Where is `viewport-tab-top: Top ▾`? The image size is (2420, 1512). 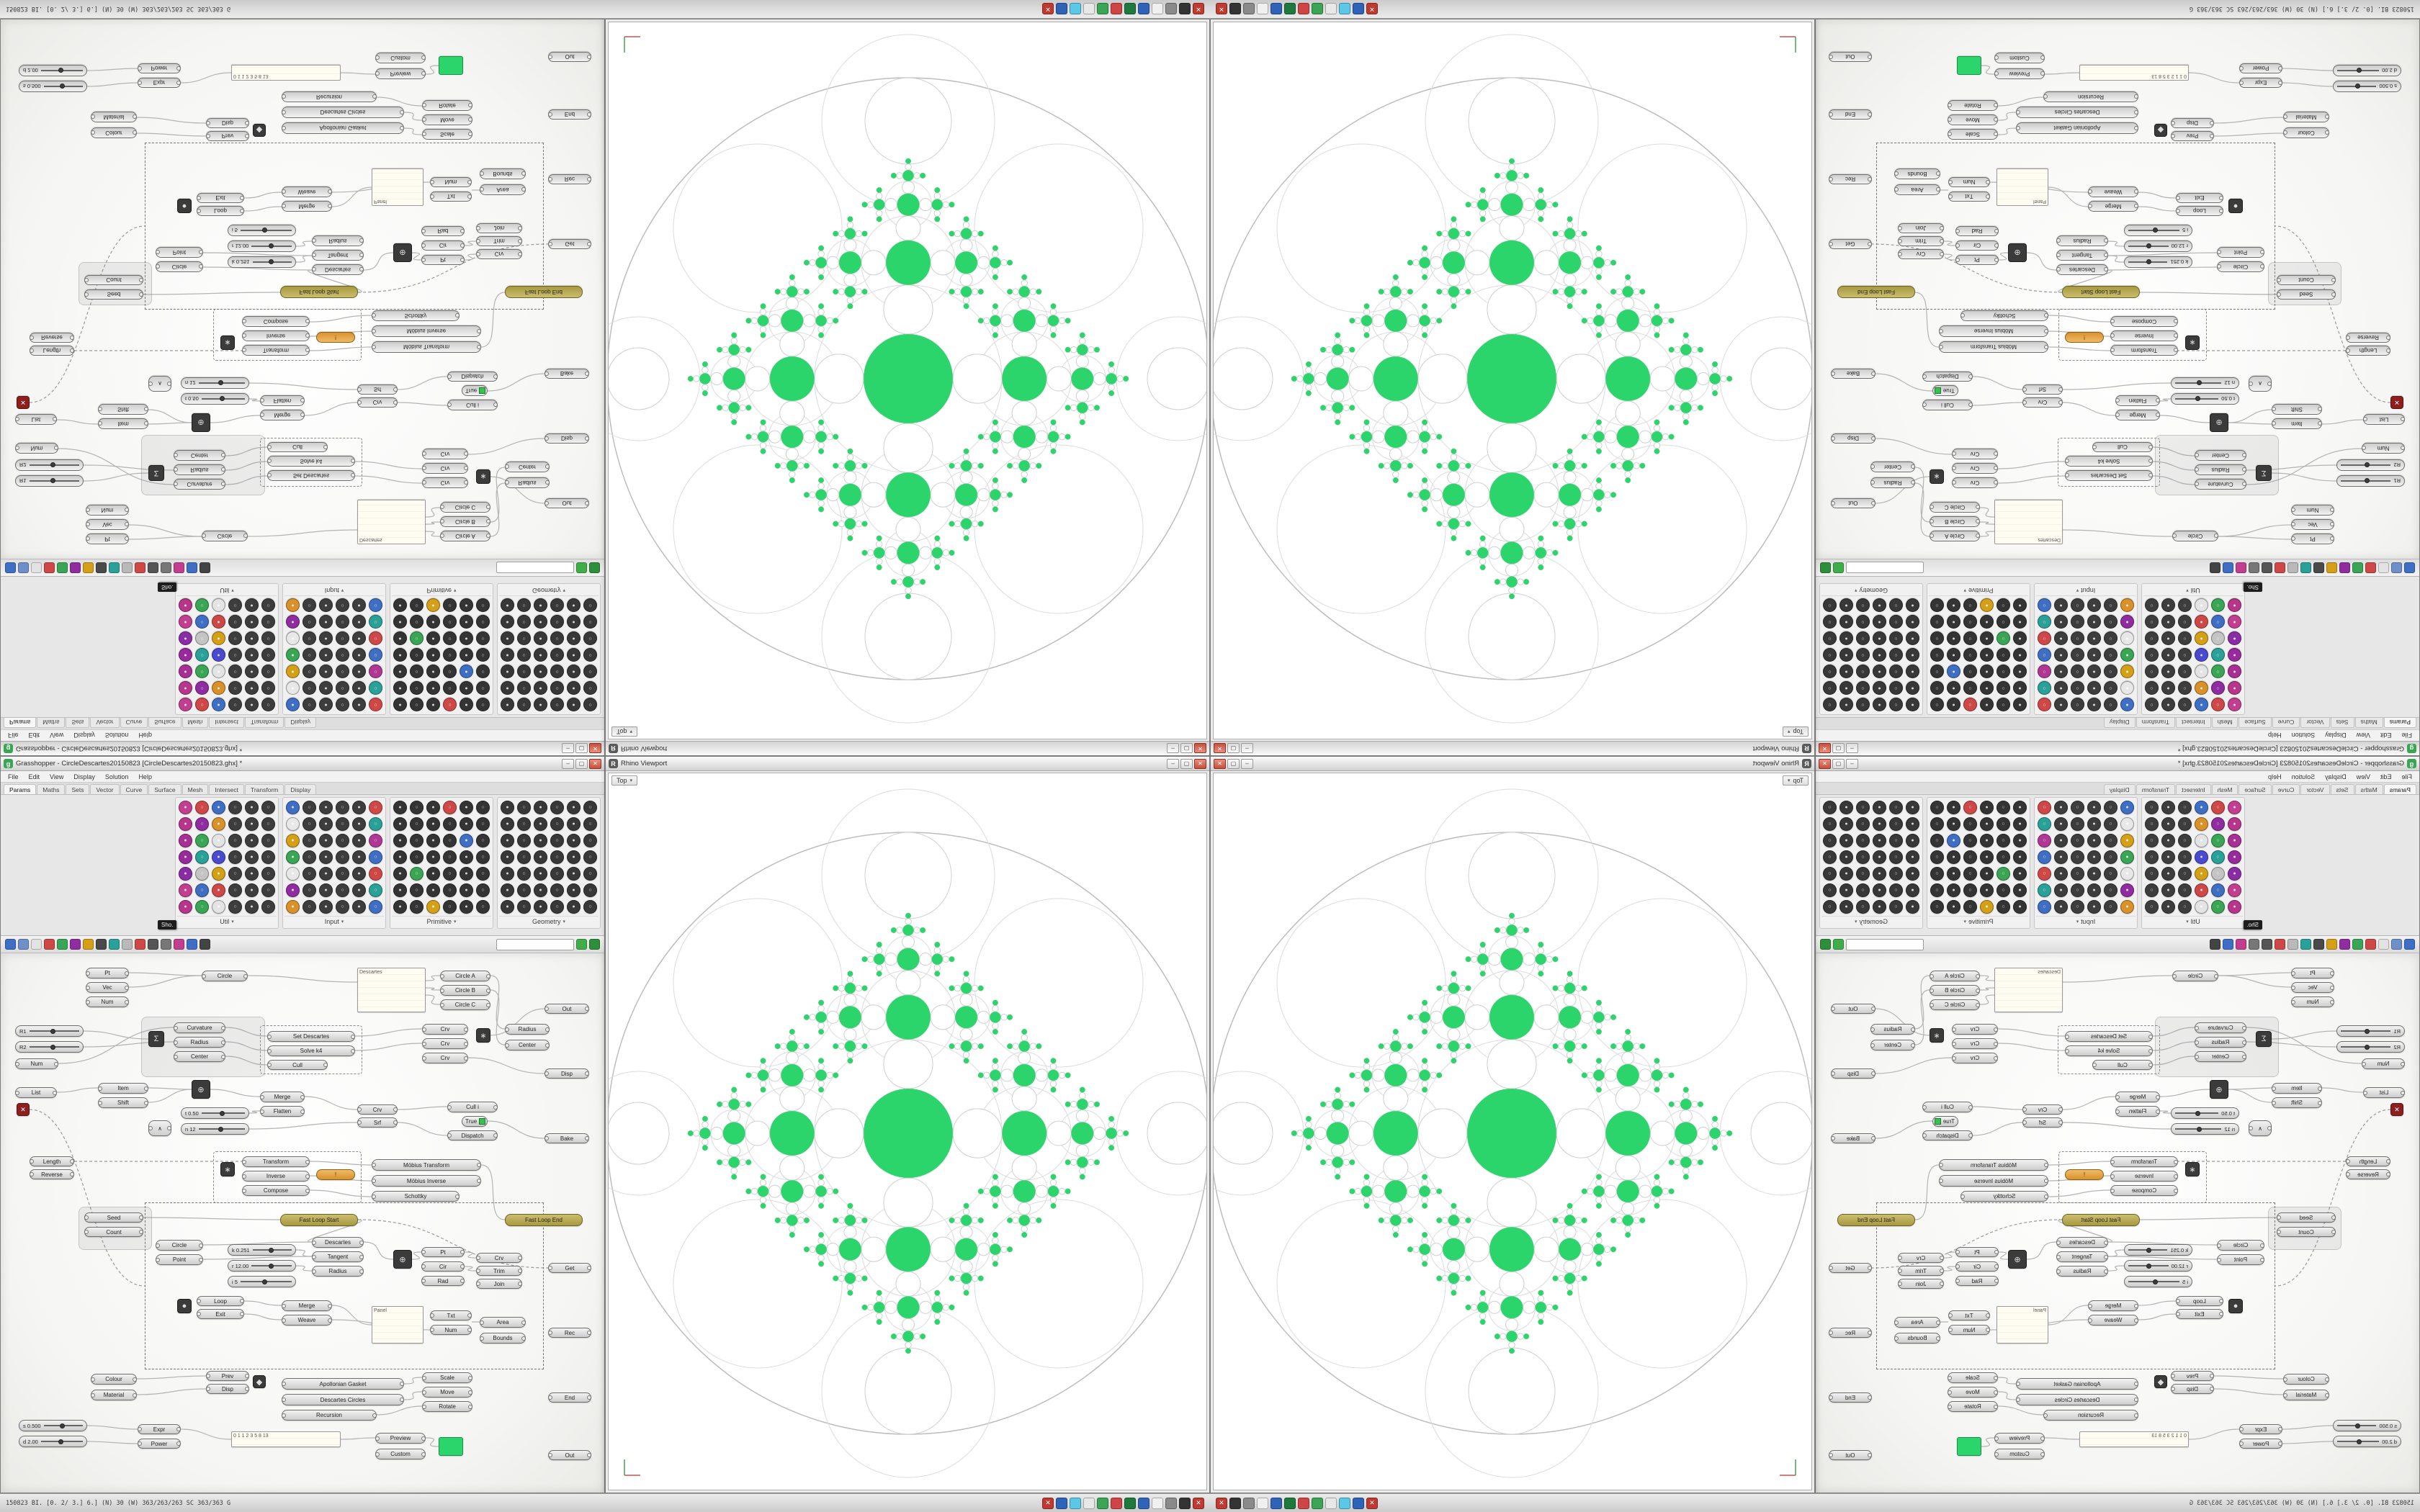 viewport-tab-top: Top ▾ is located at coordinates (1795, 731).